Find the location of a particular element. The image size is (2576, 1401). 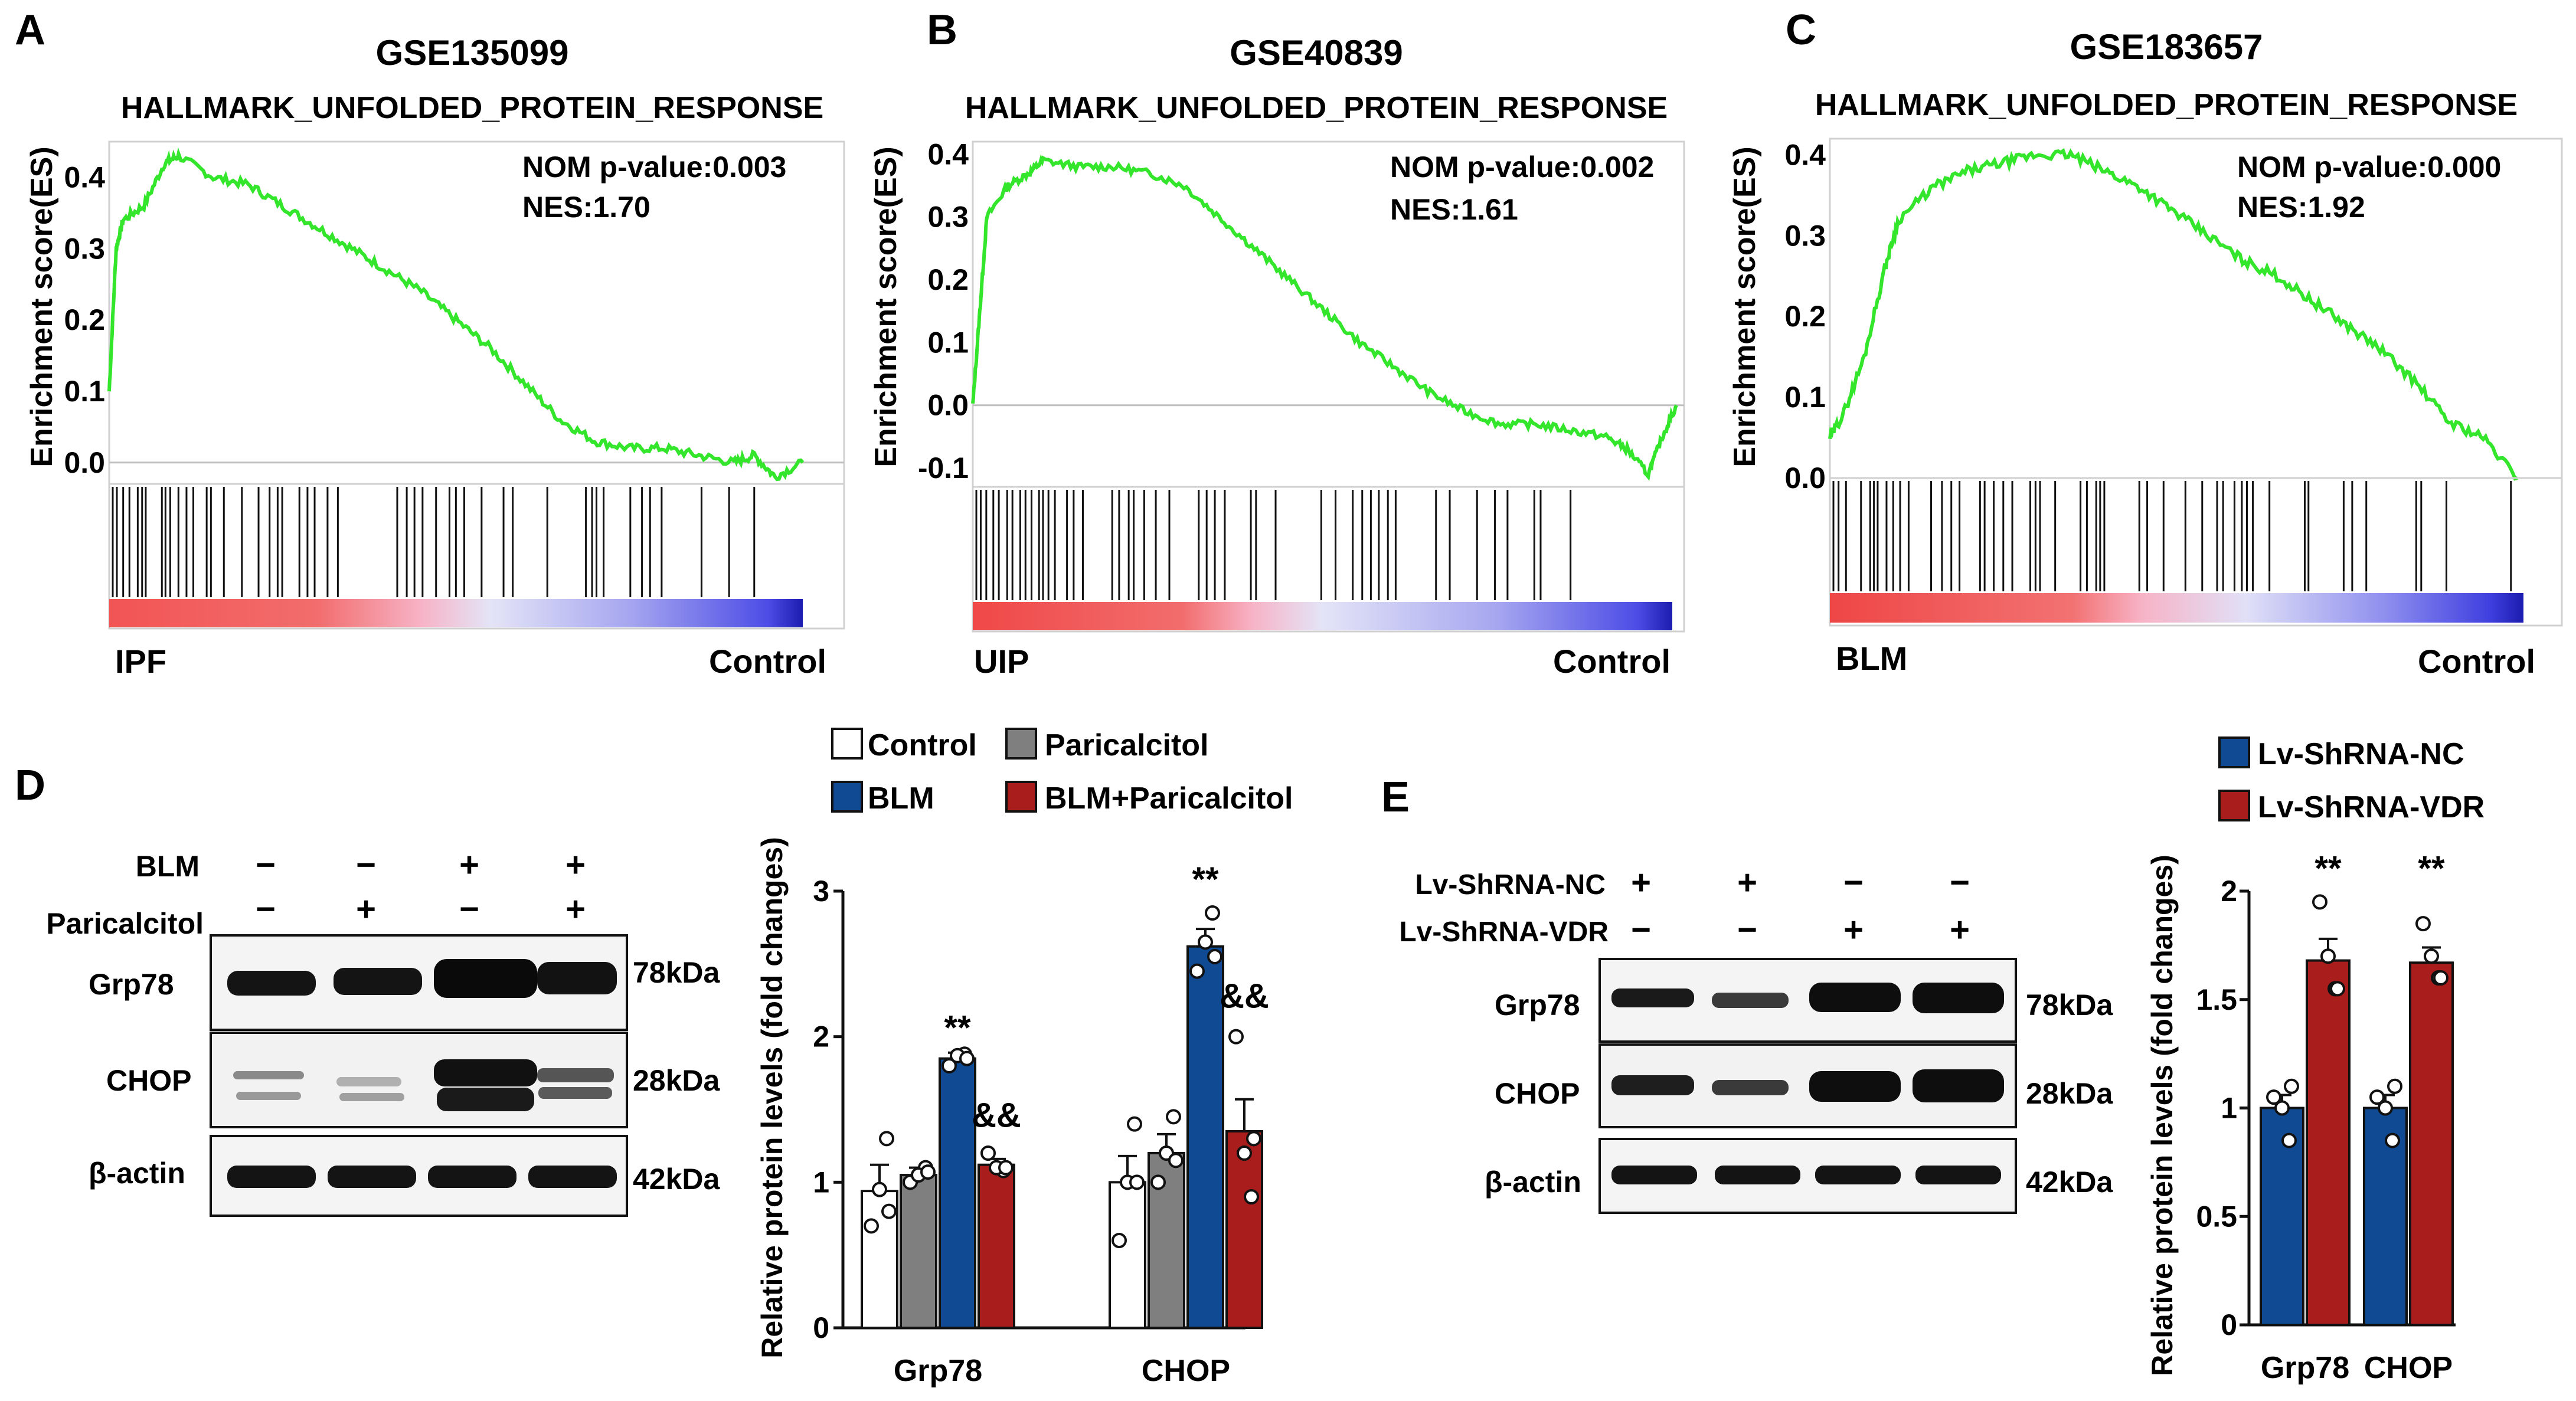

vdr-sign: − is located at coordinates (1641, 930).